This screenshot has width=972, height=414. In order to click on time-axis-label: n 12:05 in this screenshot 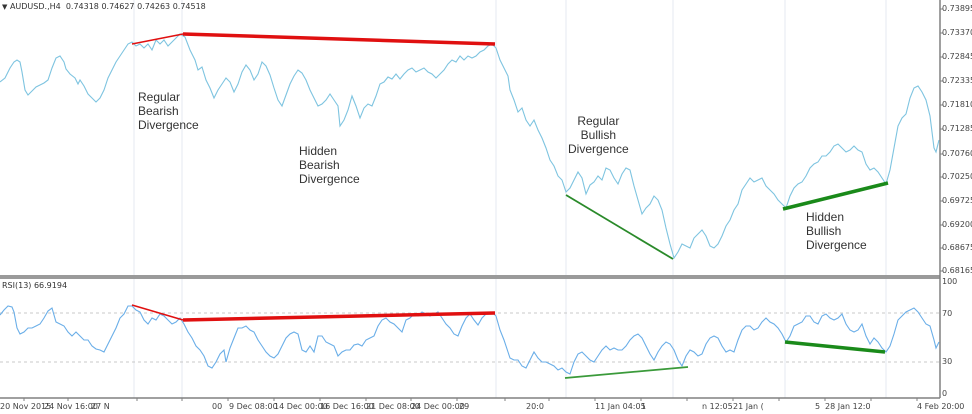, I will do `click(717, 406)`.